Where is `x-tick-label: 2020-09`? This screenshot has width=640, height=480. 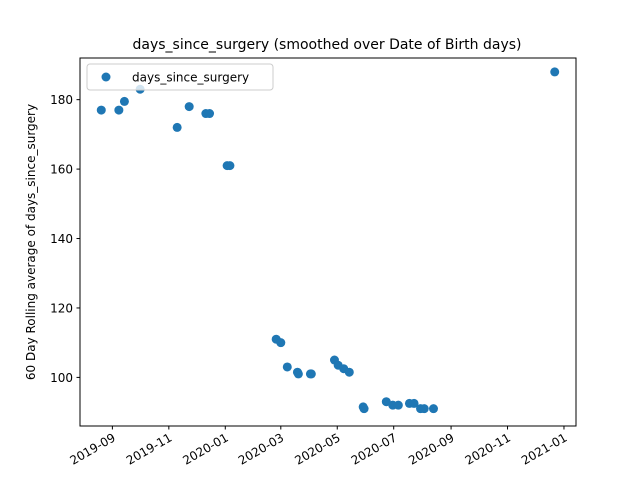
x-tick-label: 2020-09 is located at coordinates (431, 448).